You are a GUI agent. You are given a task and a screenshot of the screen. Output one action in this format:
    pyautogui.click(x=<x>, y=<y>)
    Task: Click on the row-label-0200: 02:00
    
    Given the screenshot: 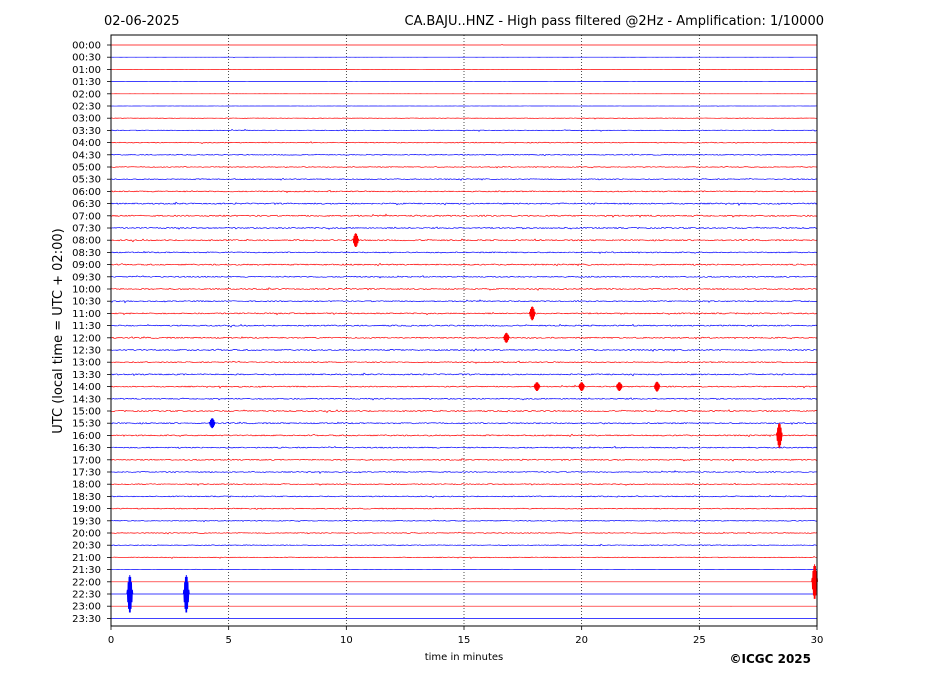 What is the action you would take?
    pyautogui.click(x=86, y=94)
    